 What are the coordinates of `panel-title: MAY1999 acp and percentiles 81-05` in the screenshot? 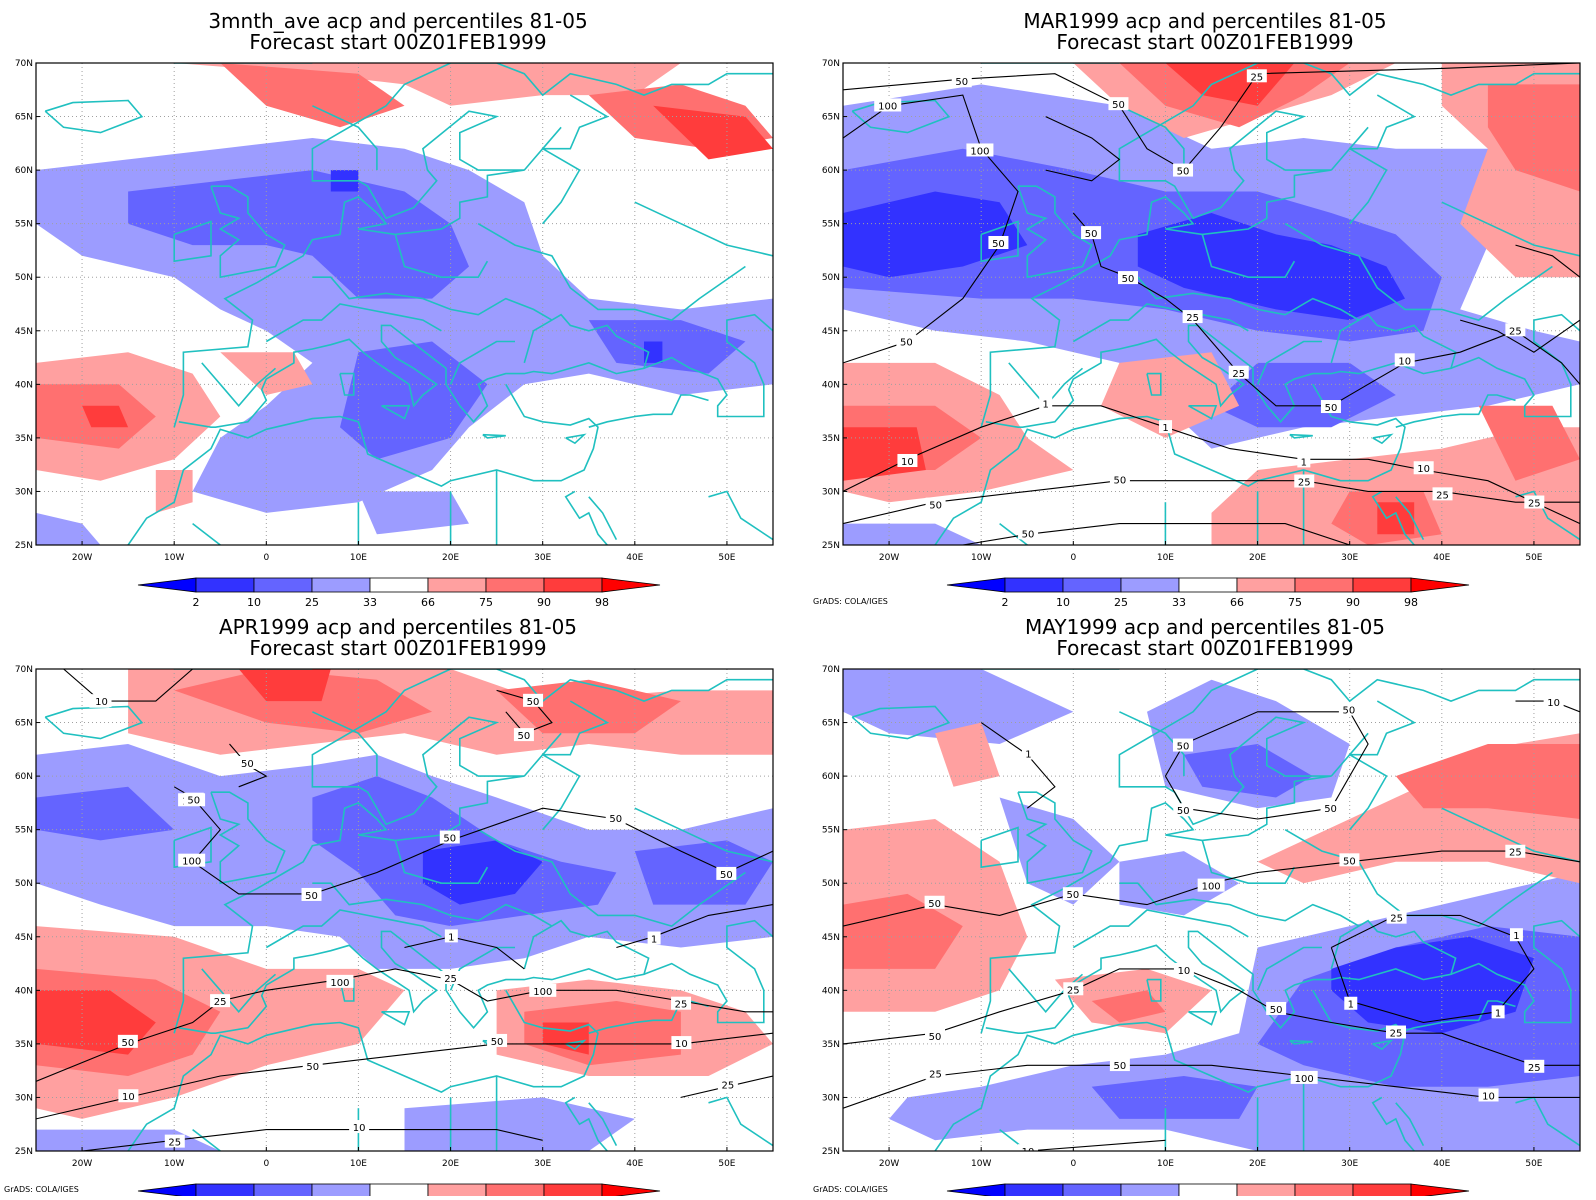 It's located at (1205, 627).